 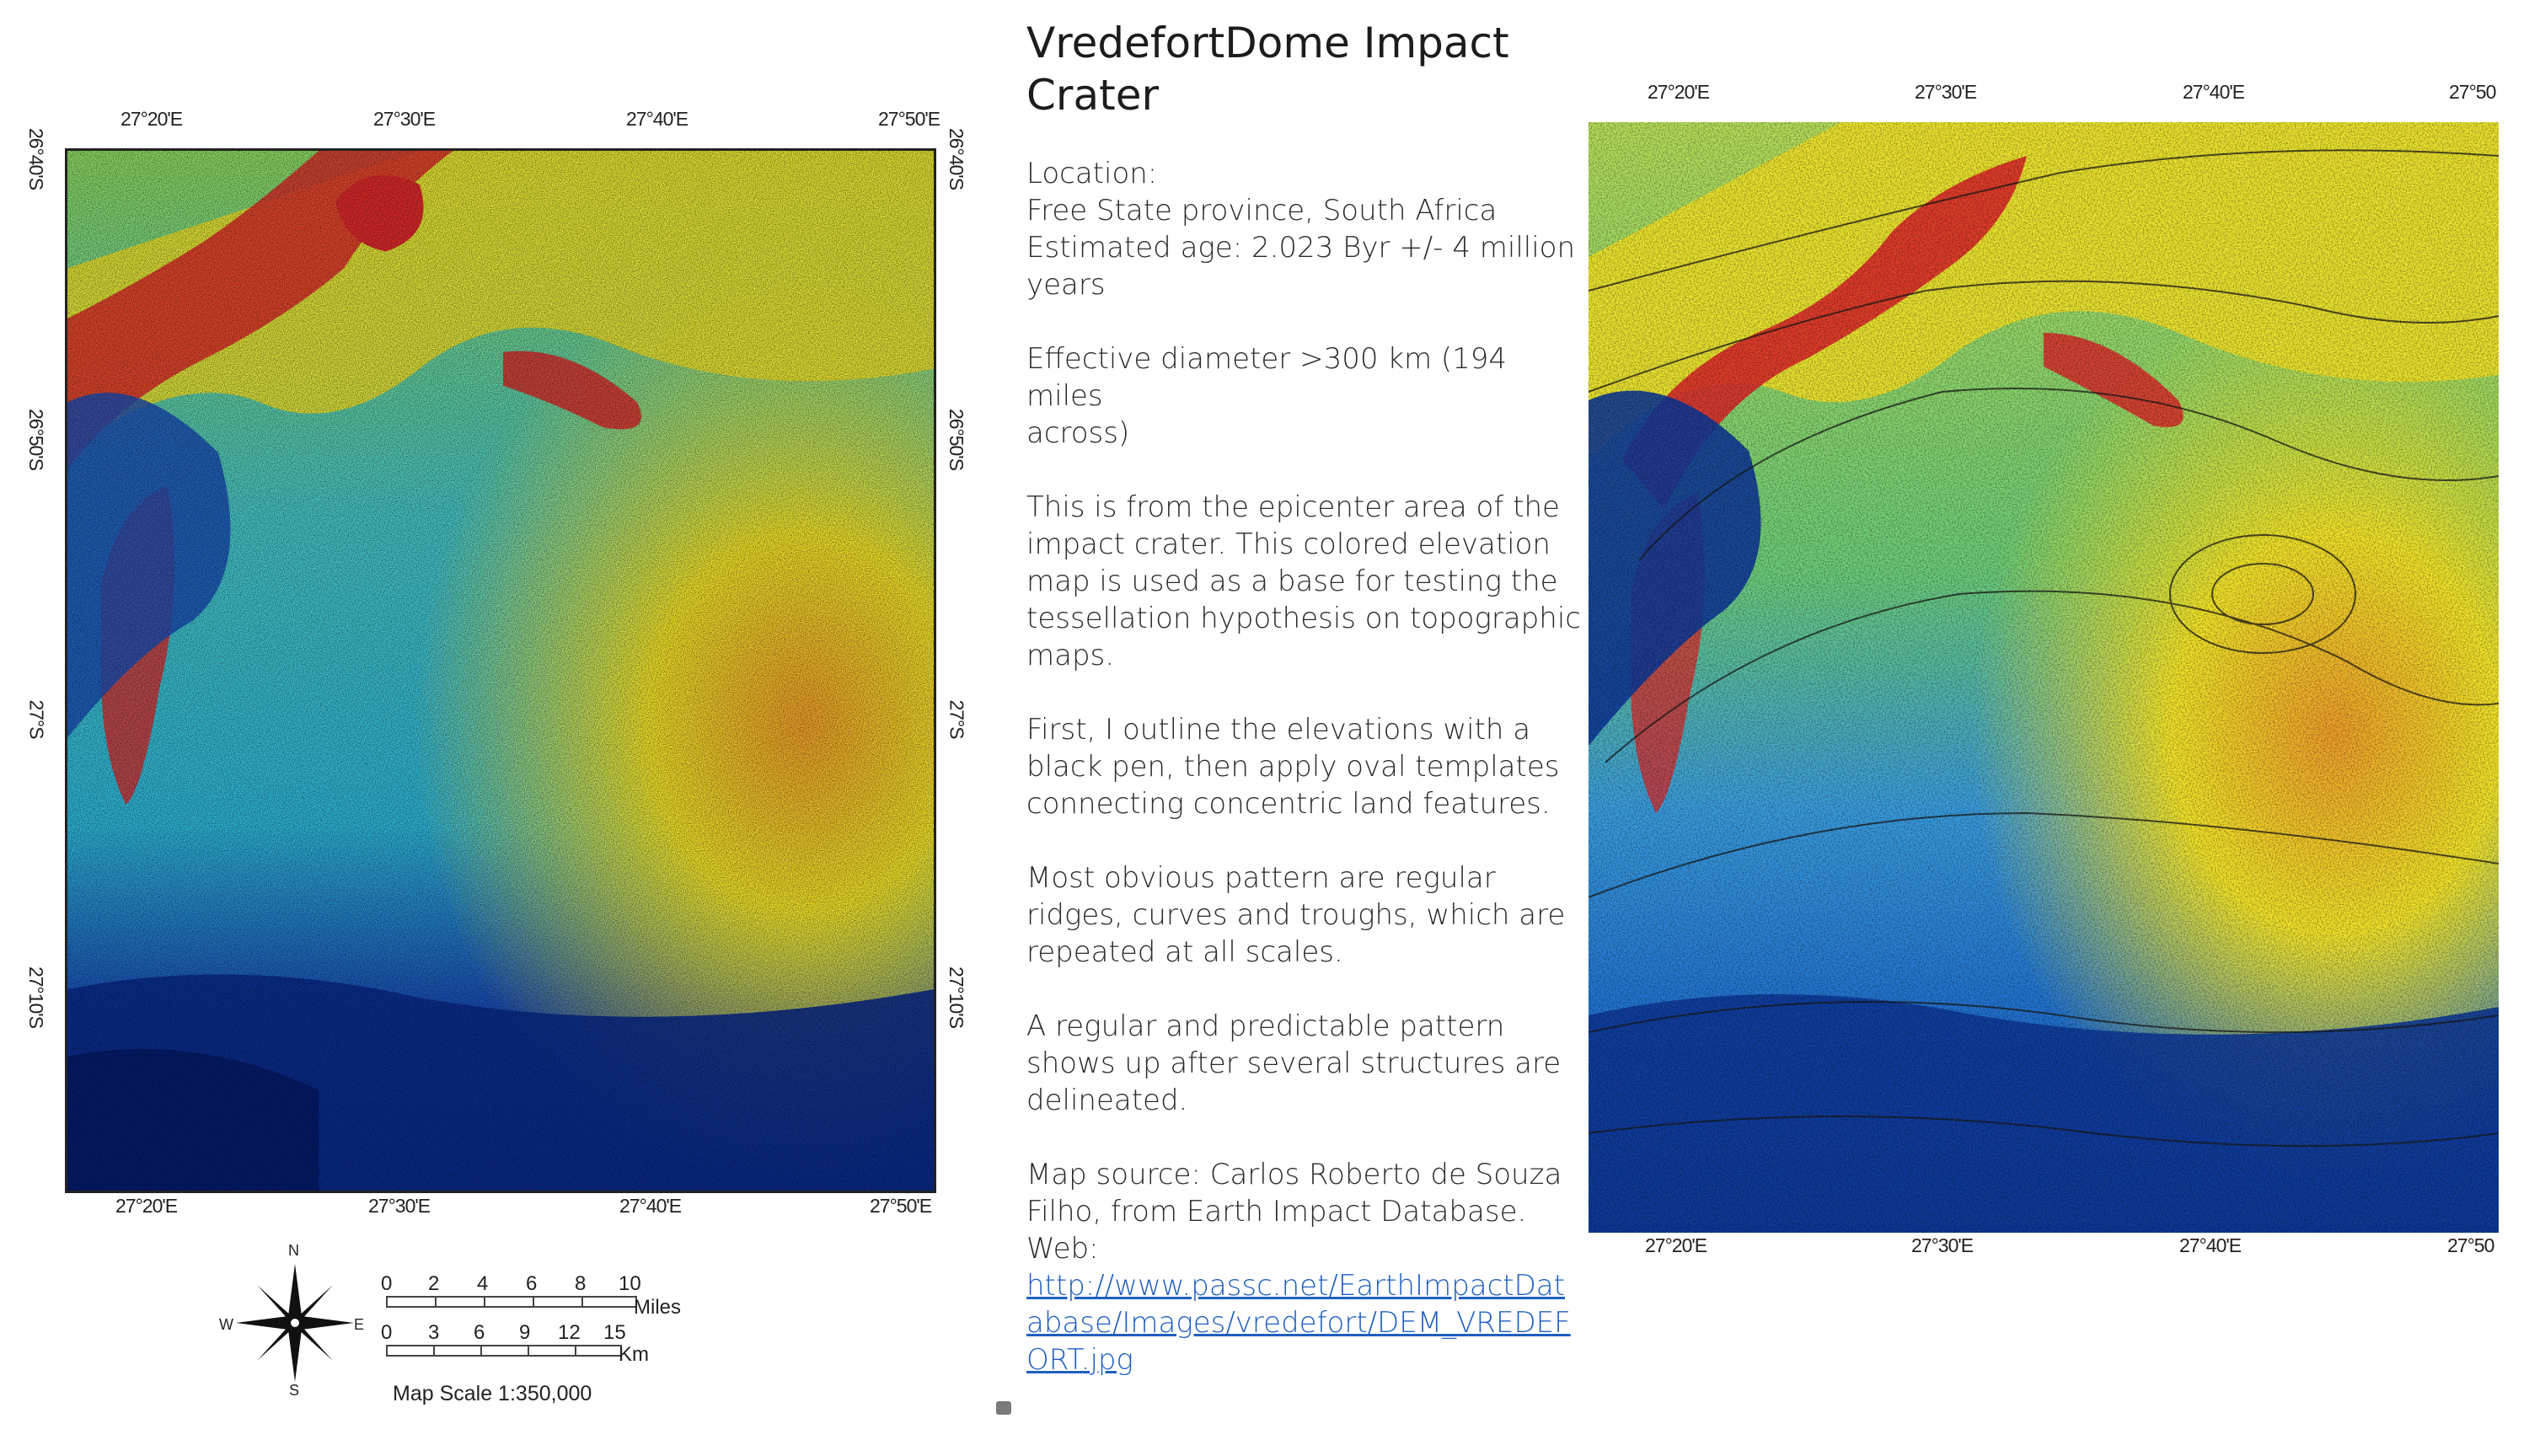 What do you see at coordinates (226, 1324) in the screenshot?
I see `compass-west-label: W` at bounding box center [226, 1324].